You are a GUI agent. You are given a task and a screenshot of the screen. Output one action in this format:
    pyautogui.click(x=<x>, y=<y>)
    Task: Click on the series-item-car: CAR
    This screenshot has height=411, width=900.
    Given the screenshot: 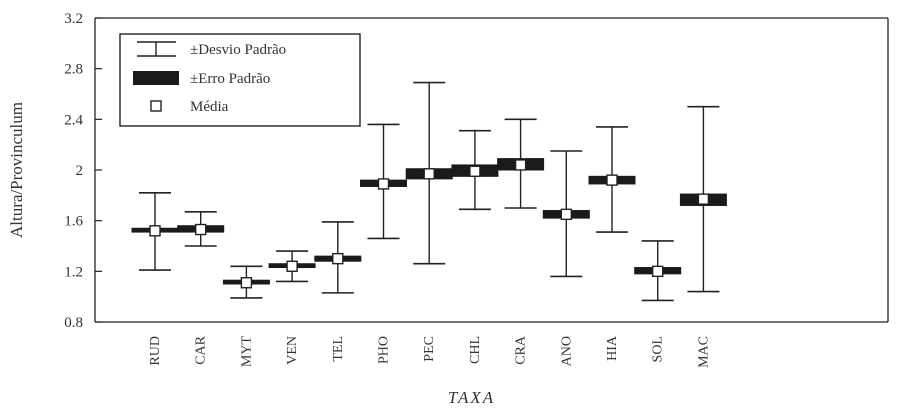 What is the action you would take?
    pyautogui.click(x=201, y=288)
    